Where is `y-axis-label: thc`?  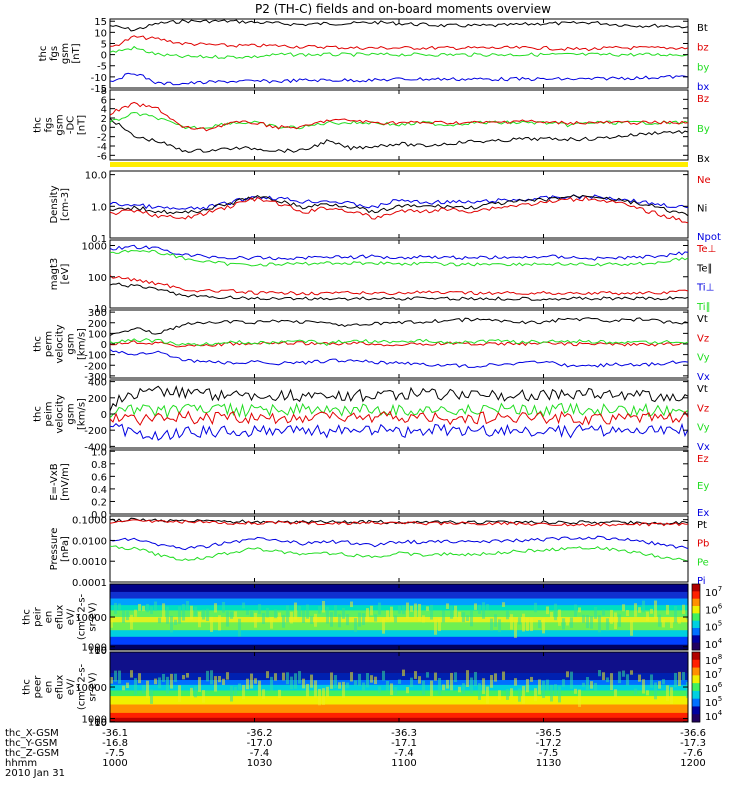 y-axis-label: thc is located at coordinates (27, 617).